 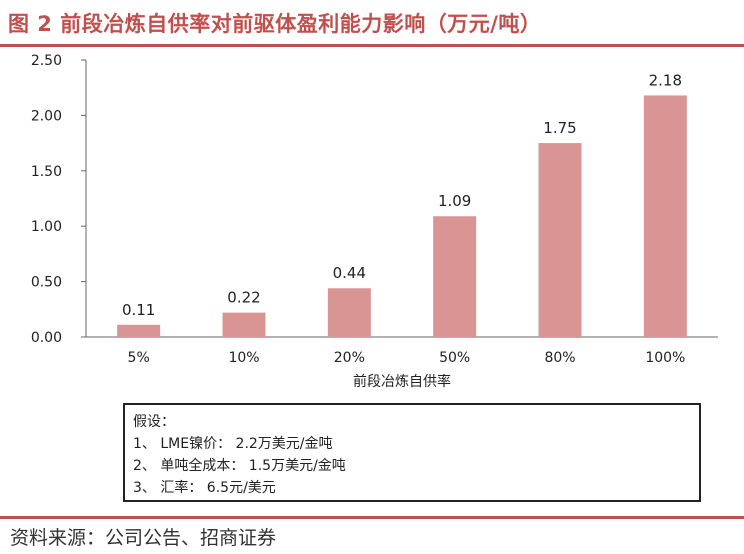 What do you see at coordinates (154, 422) in the screenshot?
I see `assumptions-heading: 假设：` at bounding box center [154, 422].